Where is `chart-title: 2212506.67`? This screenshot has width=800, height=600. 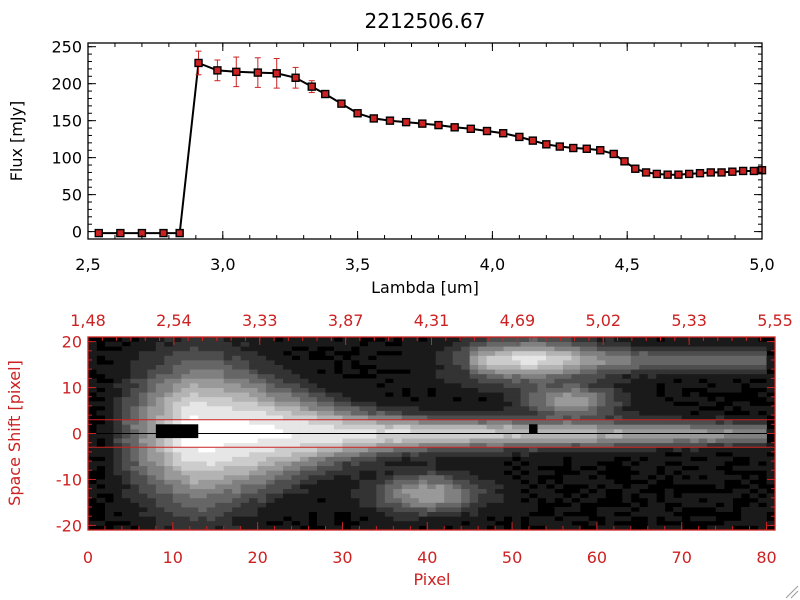
chart-title: 2212506.67 is located at coordinates (425, 21).